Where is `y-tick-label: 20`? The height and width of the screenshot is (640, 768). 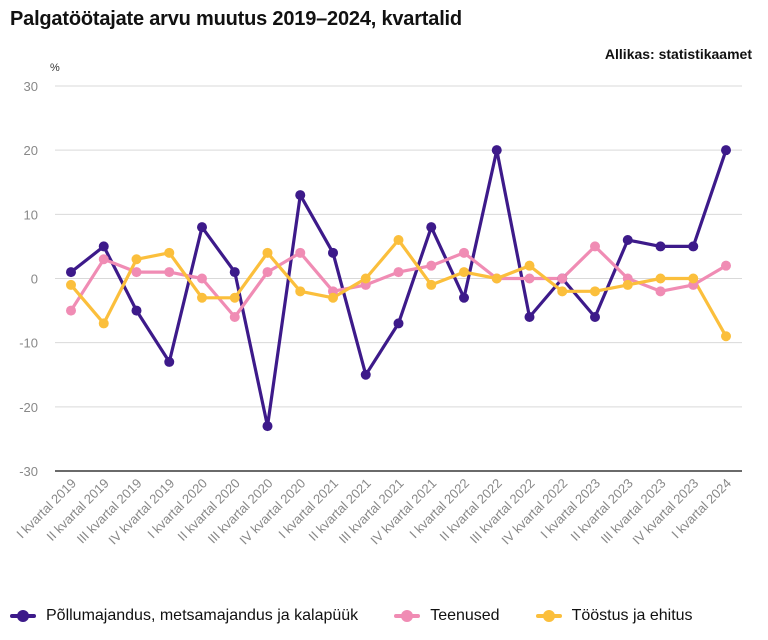 y-tick-label: 20 is located at coordinates (31, 150).